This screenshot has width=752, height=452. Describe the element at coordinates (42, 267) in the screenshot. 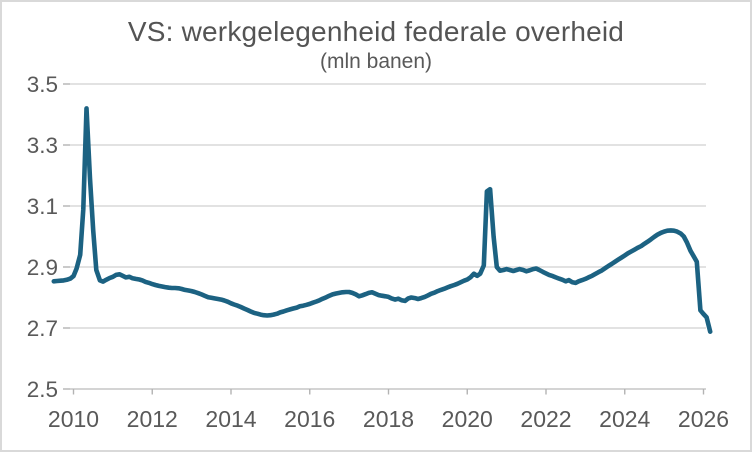

I see `y-axis-label: 2.9` at that location.